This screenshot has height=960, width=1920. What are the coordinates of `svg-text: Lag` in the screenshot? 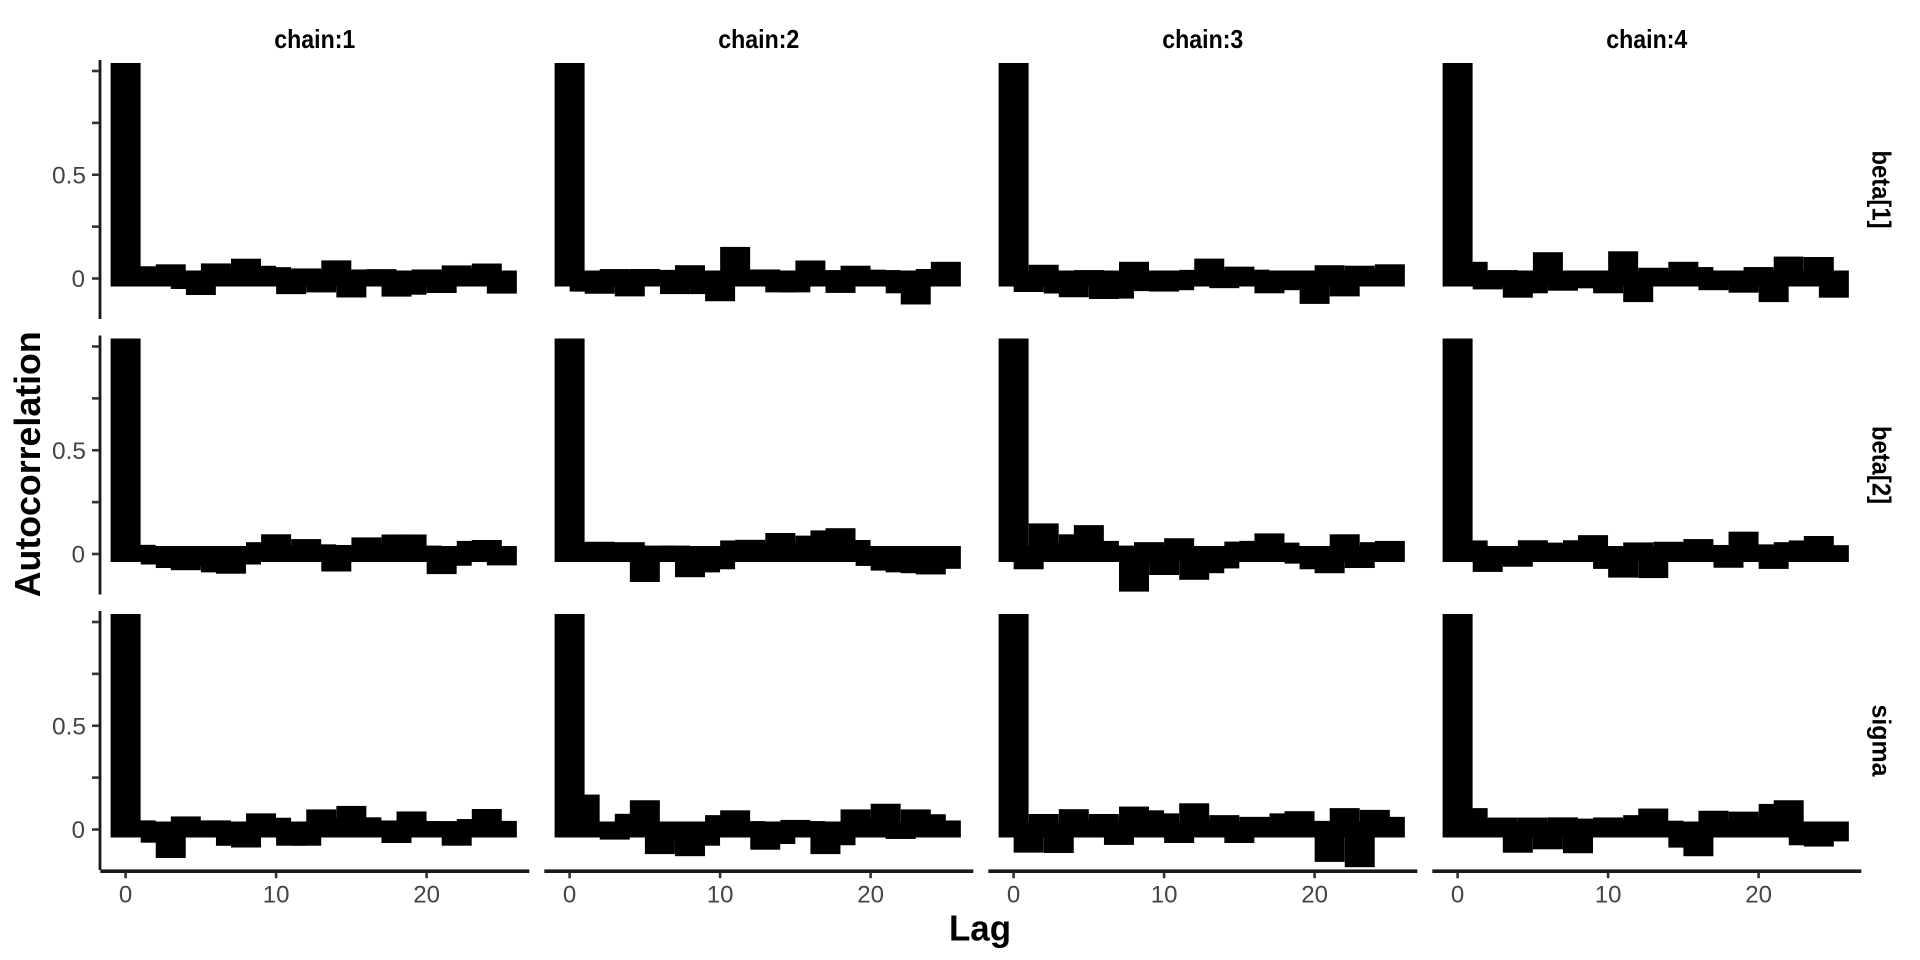 It's located at (980, 928).